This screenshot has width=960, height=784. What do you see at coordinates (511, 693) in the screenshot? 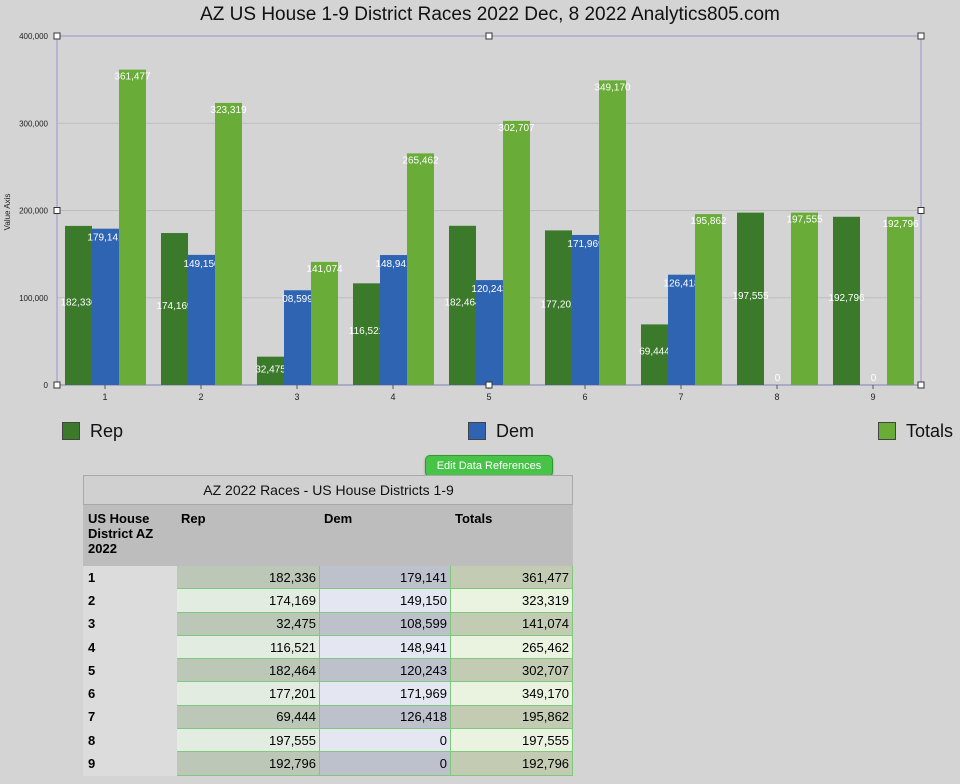
I see `cell-totals: 349,170` at bounding box center [511, 693].